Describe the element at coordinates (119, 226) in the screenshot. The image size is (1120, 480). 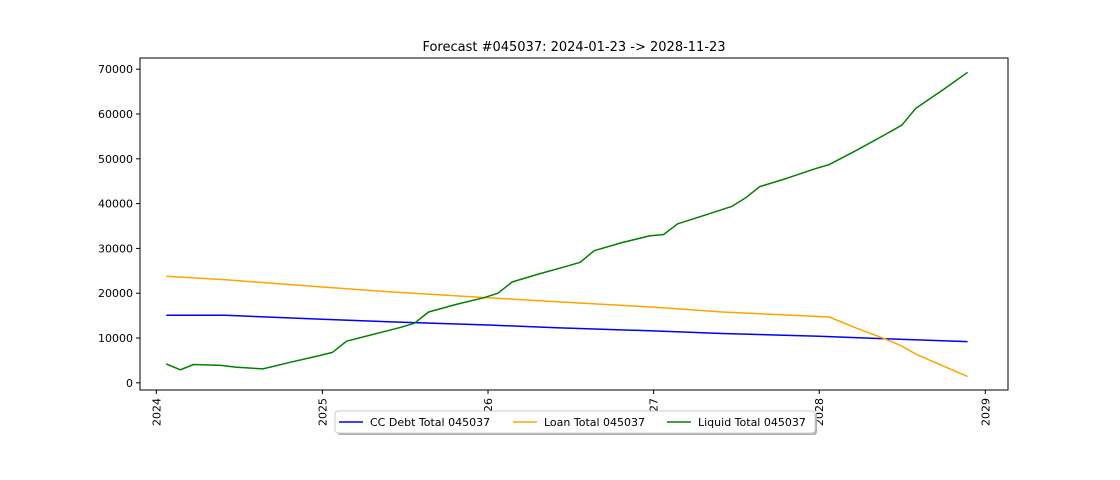
I see `y-axis: 0 10000 20000 30000 40000 50000 60000 70000` at that location.